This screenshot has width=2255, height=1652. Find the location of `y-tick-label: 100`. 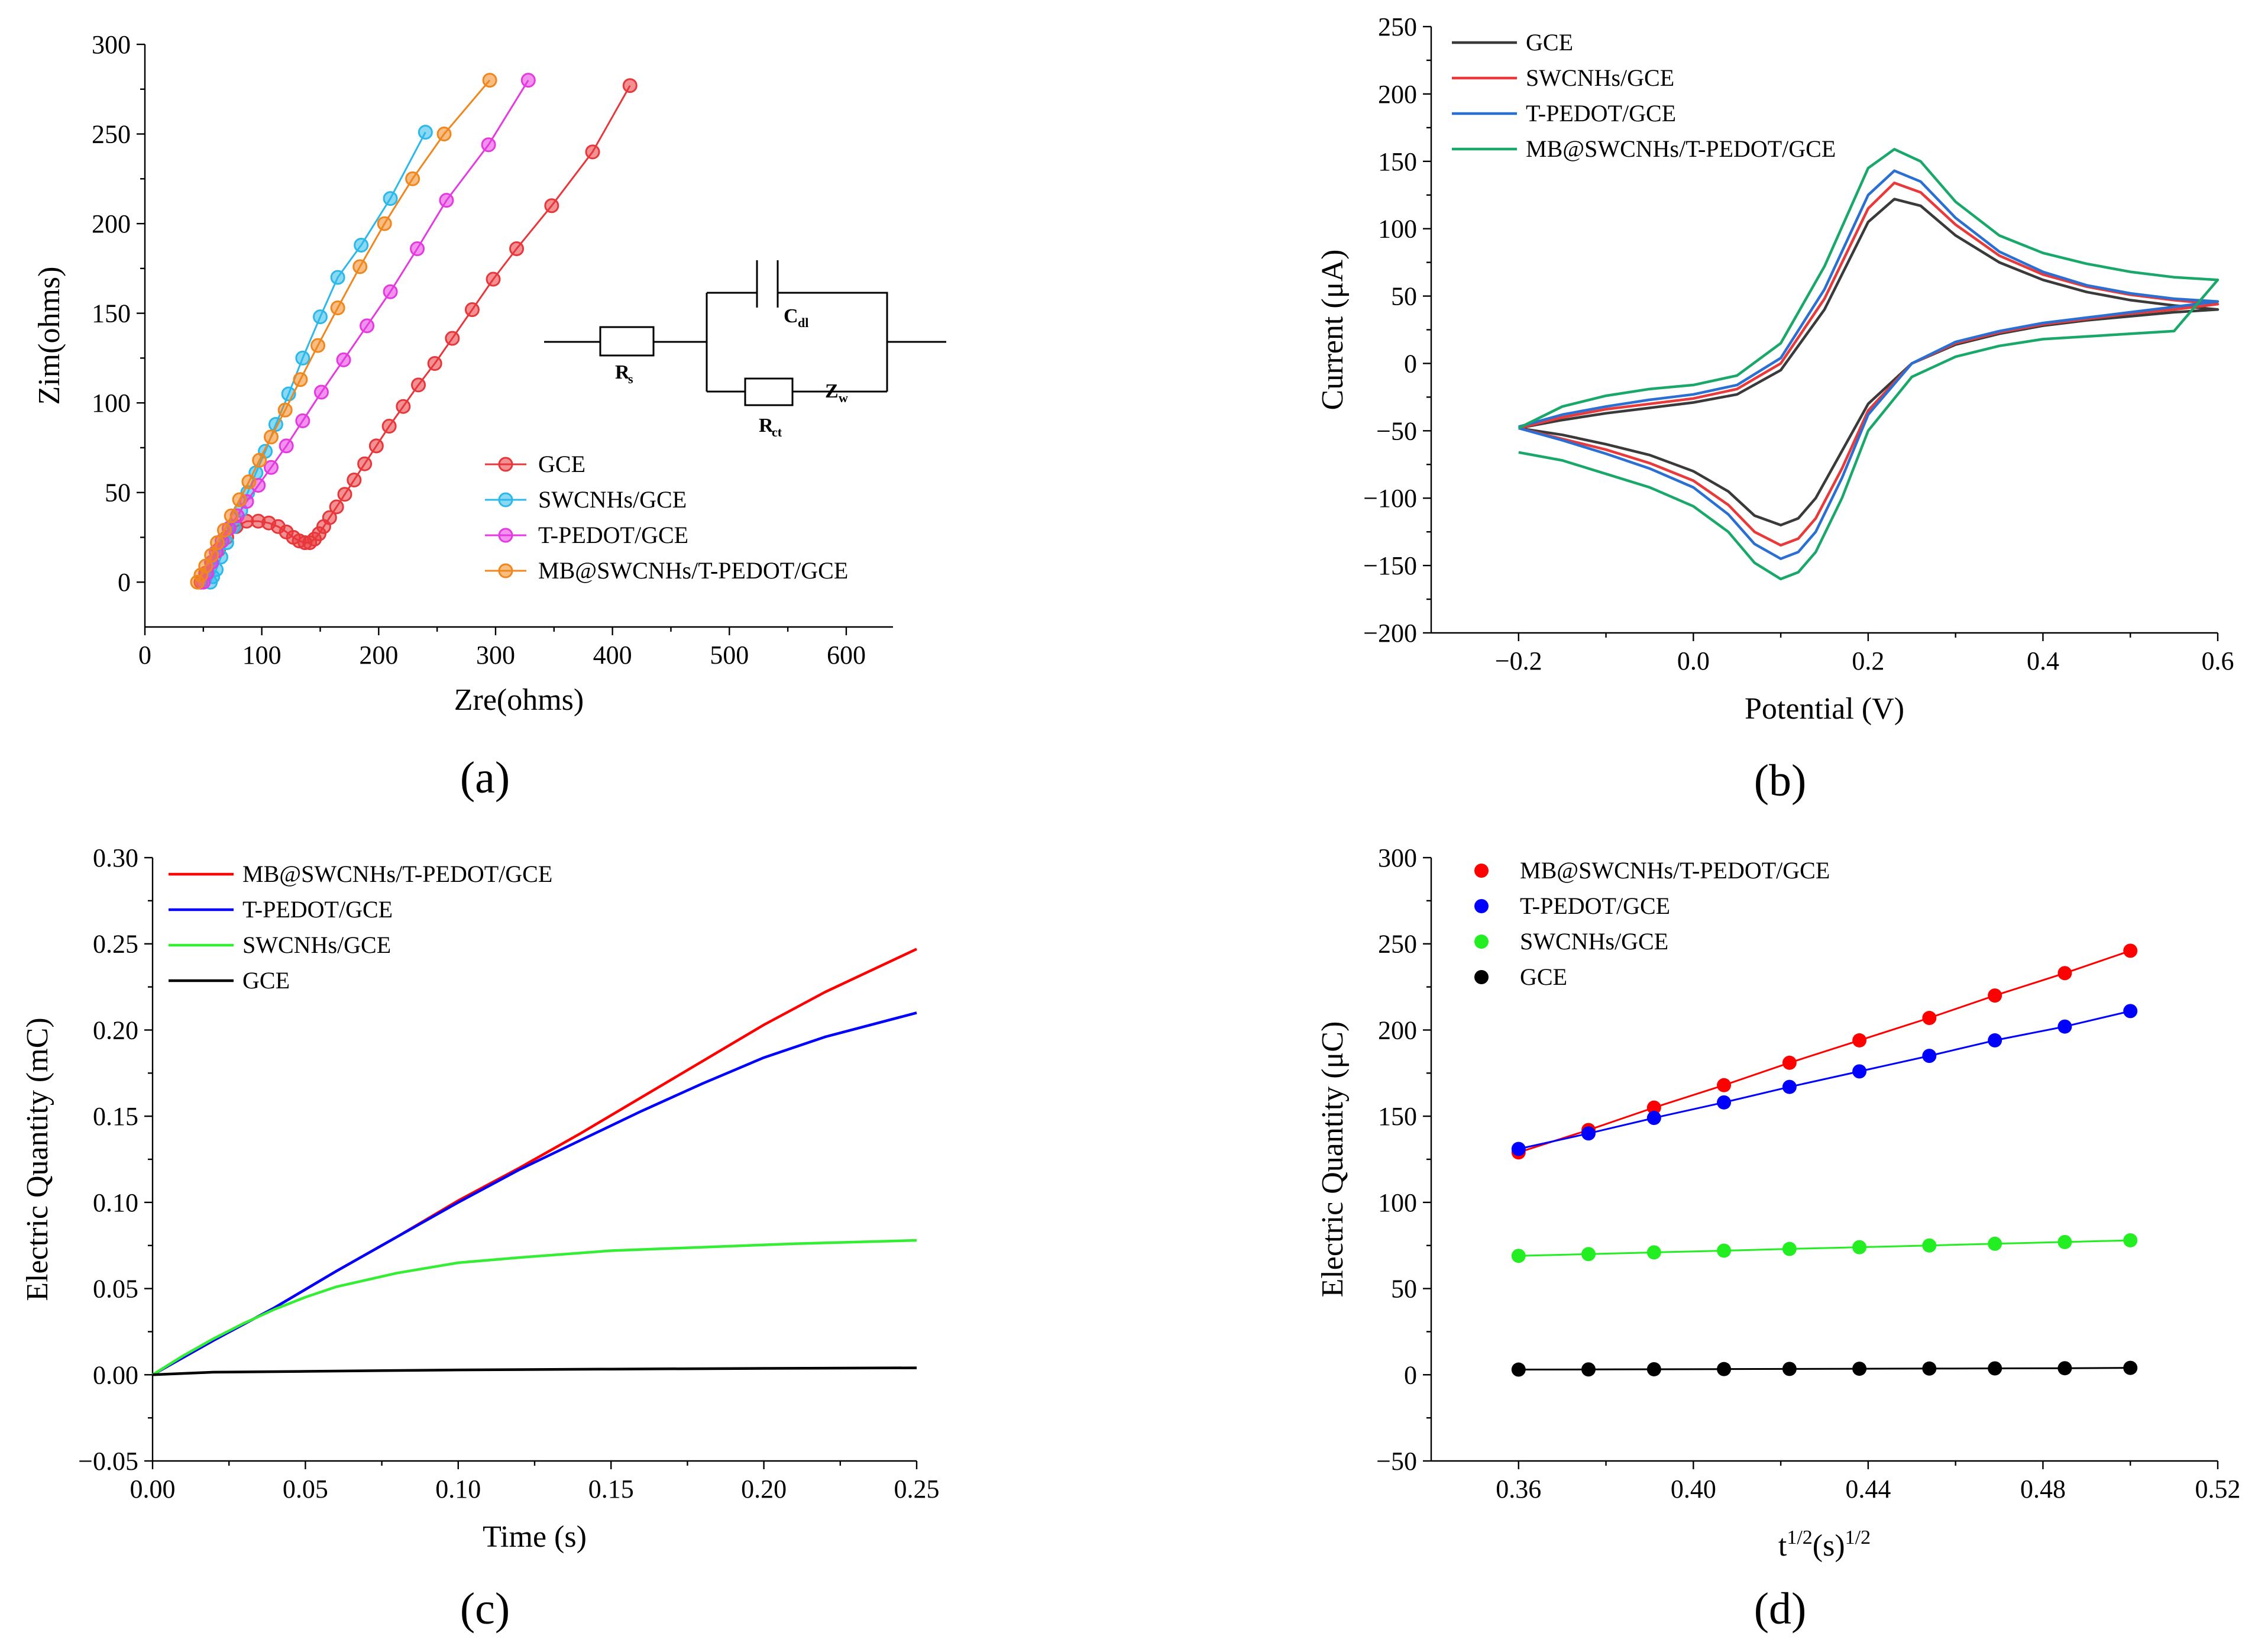

y-tick-label: 100 is located at coordinates (1397, 229).